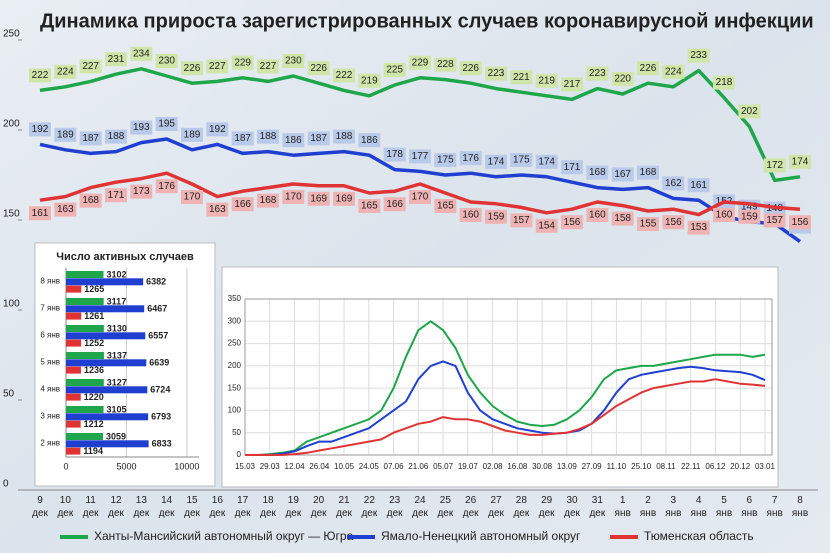 This screenshot has width=830, height=553. I want to click on x-tick-label: 16.08, so click(517, 466).